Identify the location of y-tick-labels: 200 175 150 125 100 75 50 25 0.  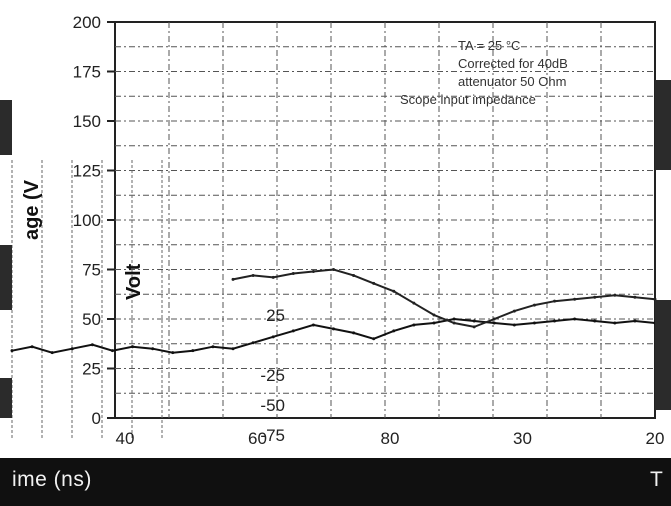
(94, 220).